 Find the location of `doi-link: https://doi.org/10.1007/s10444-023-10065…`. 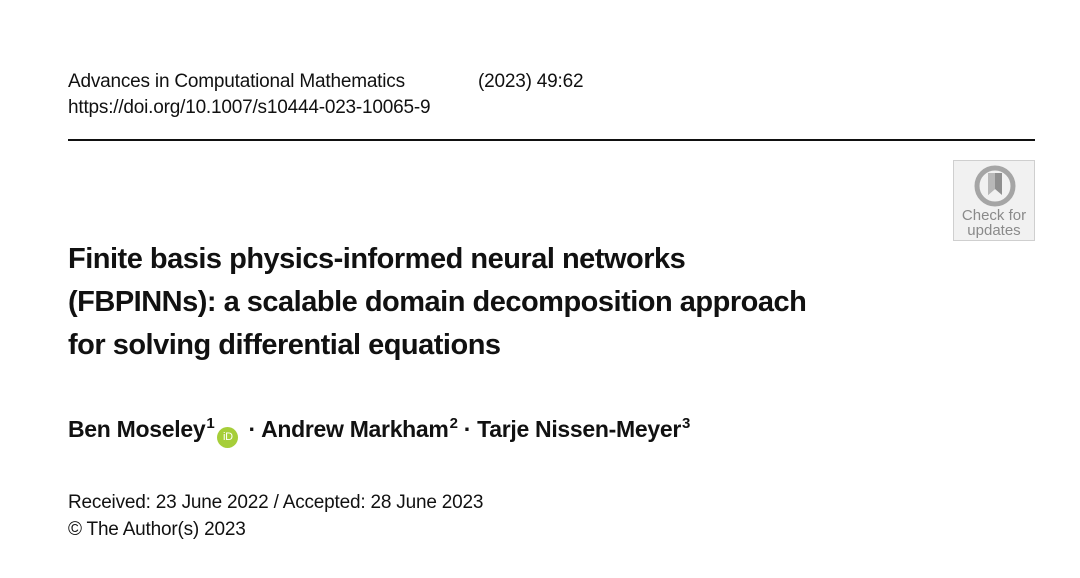

doi-link: https://doi.org/10.1007/s10444-023-10065… is located at coordinates (249, 107).